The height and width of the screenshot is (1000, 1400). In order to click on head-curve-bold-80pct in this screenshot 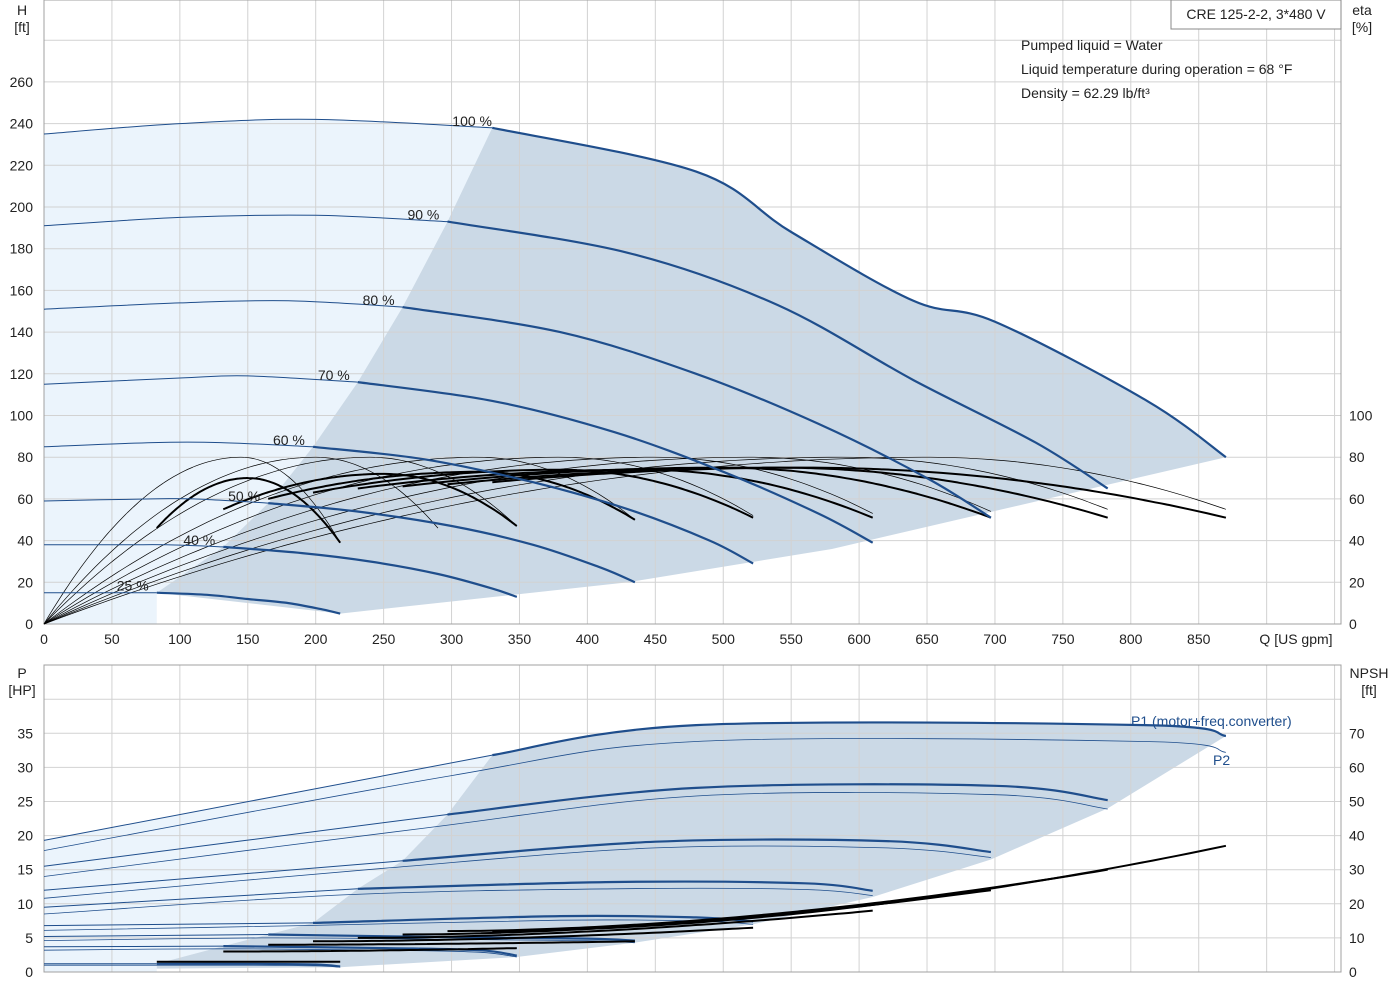, I will do `click(697, 412)`.